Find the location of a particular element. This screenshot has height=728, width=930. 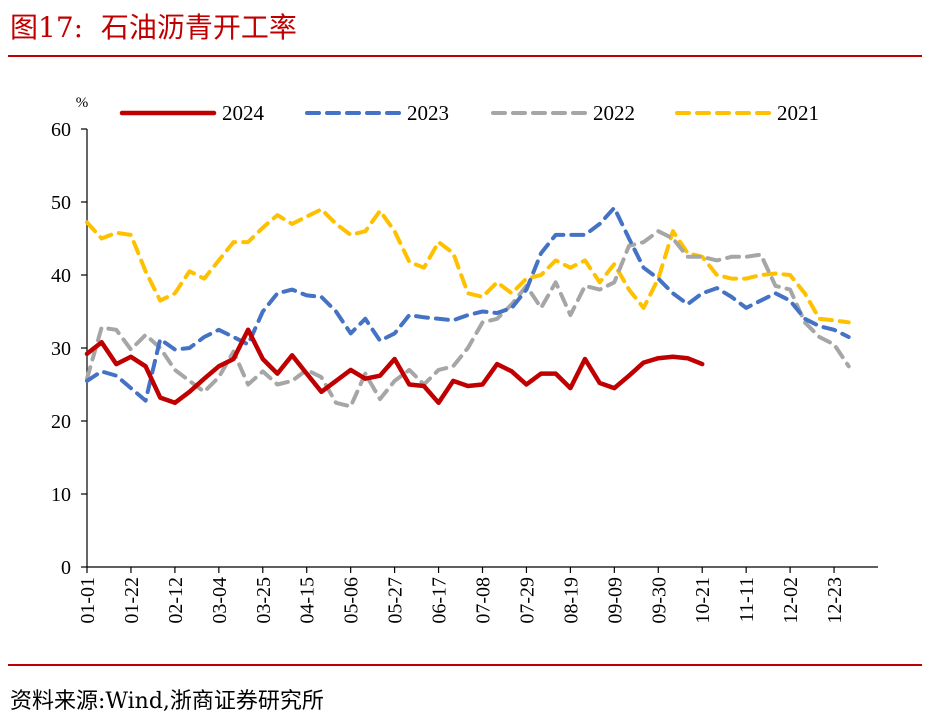

y-tick-label: 0 is located at coordinates (66, 568).